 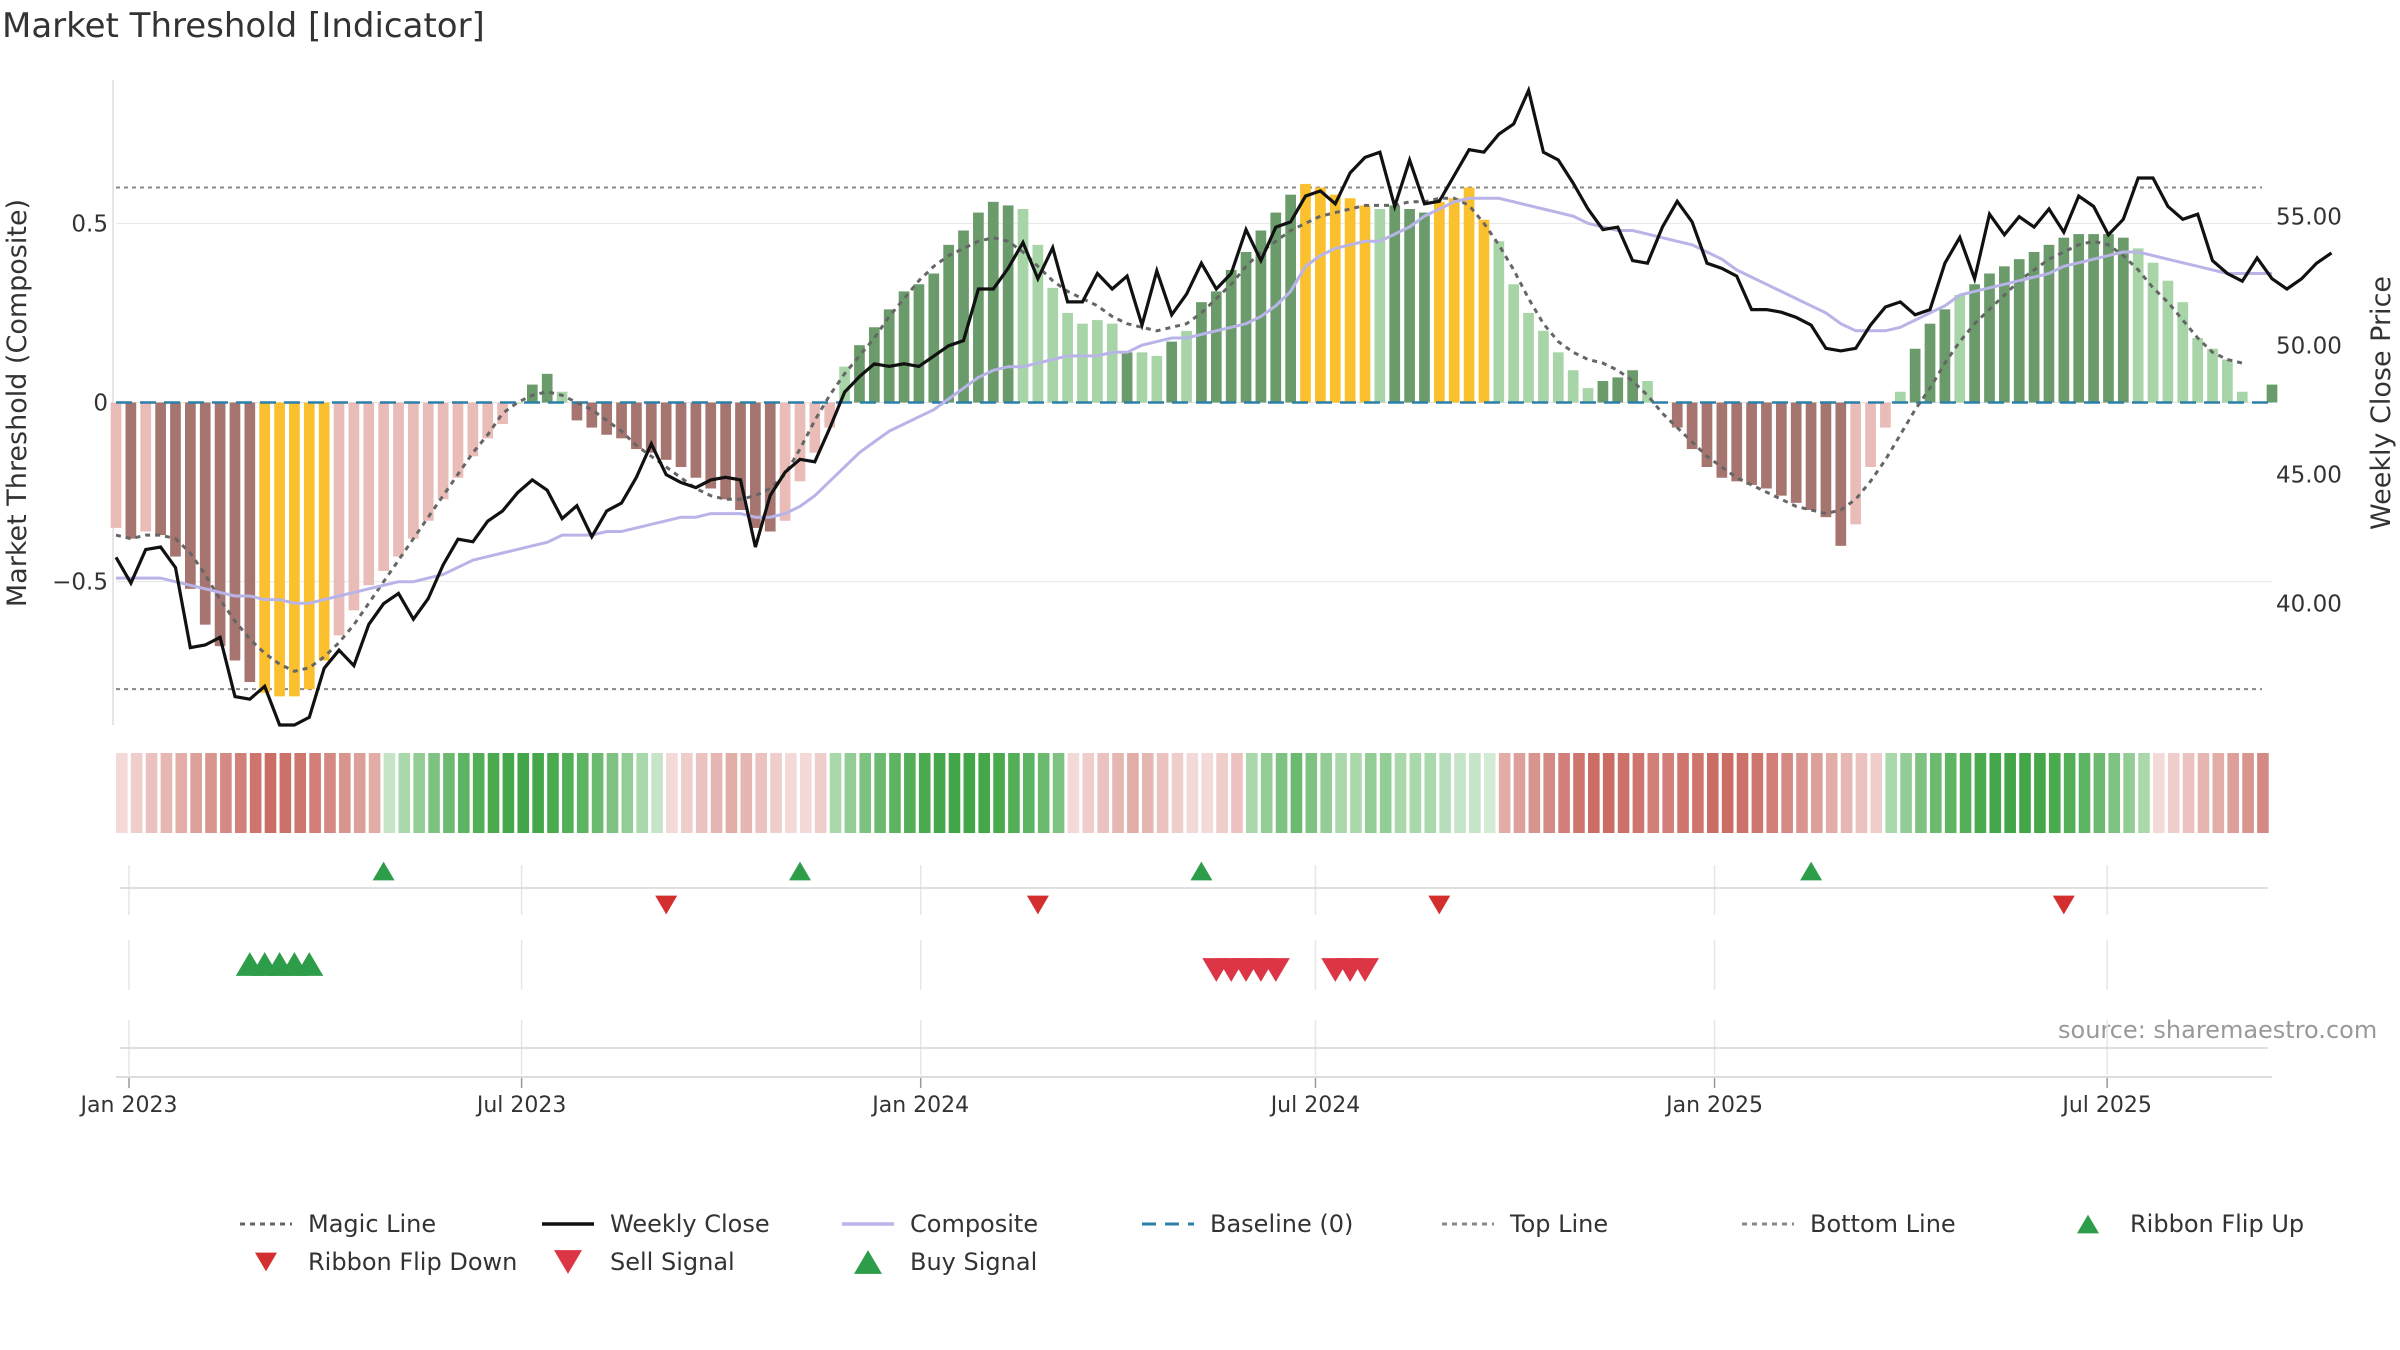 What do you see at coordinates (266, 1262) in the screenshot?
I see `legend-swatch-ribbon-flip-down` at bounding box center [266, 1262].